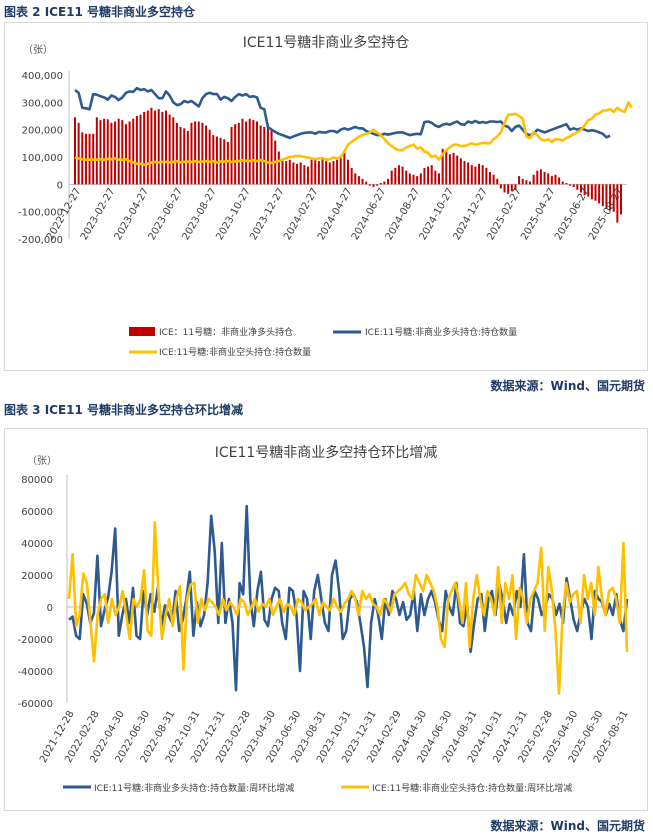 This screenshot has width=653, height=835. Describe the element at coordinates (40, 213) in the screenshot. I see `chart1-y-tick: -100,000` at that location.